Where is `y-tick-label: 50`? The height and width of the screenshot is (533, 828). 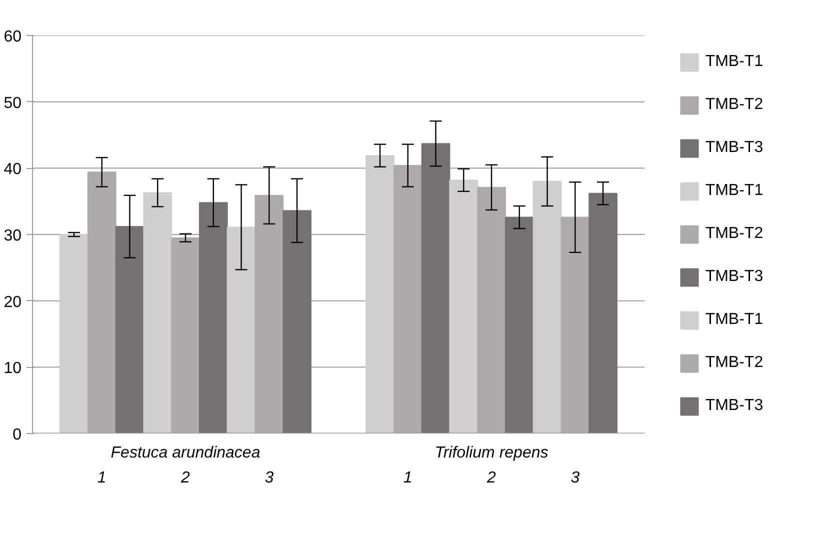
y-tick-label: 50 is located at coordinates (13, 103).